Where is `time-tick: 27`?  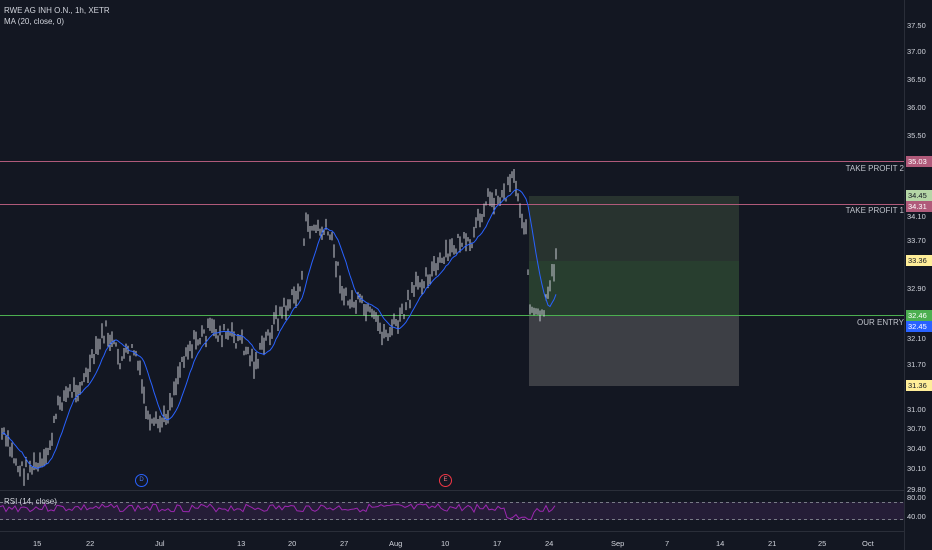 time-tick: 27 is located at coordinates (344, 543).